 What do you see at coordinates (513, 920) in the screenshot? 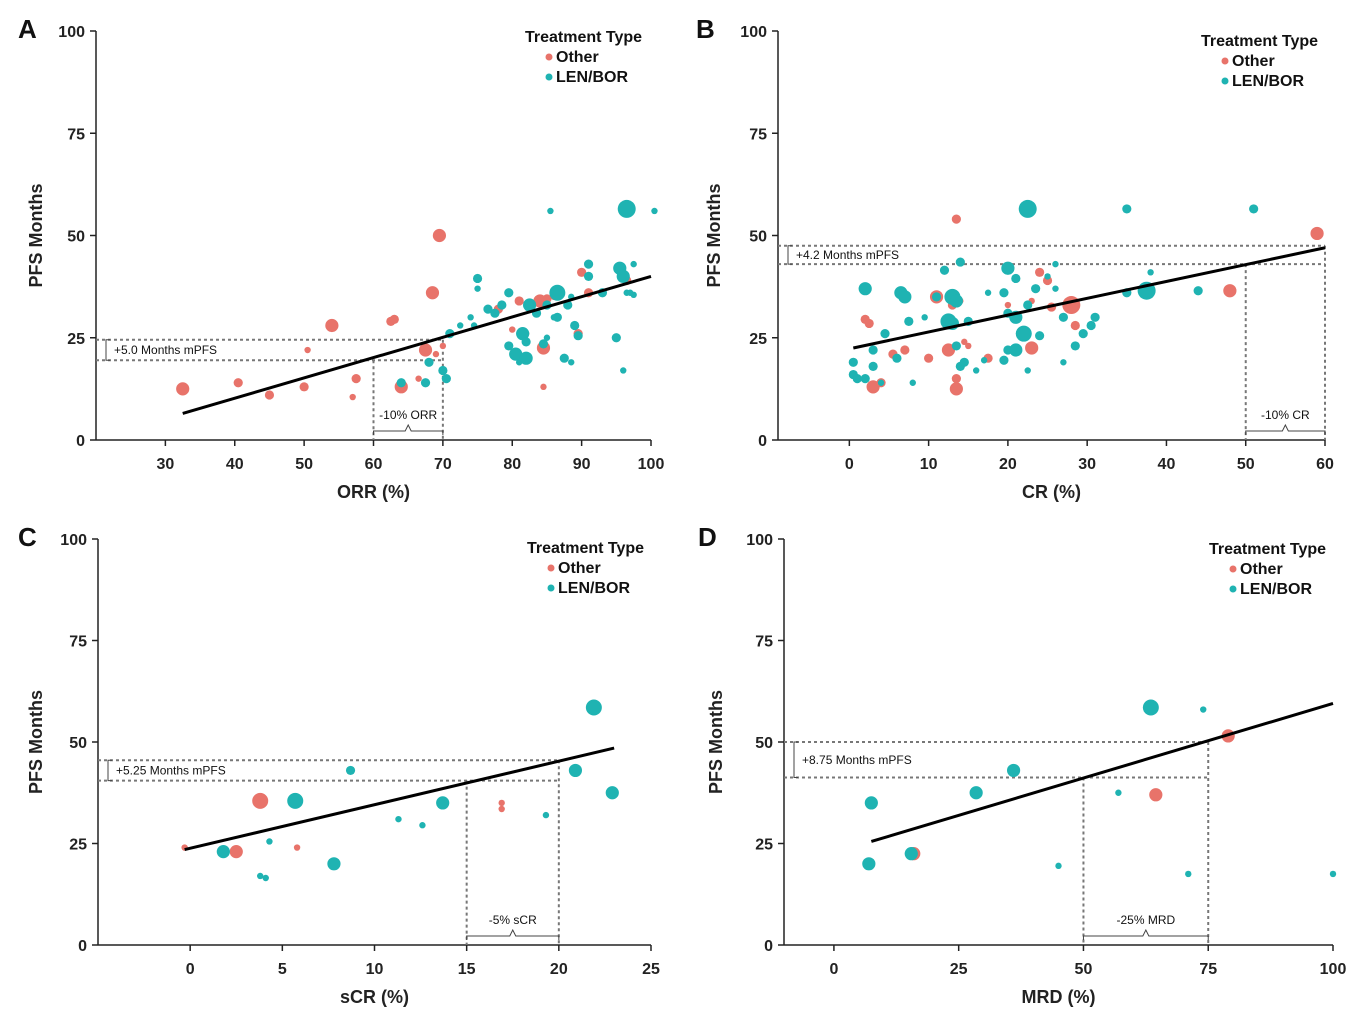
I see `x-annotation-label: -5% sCR` at bounding box center [513, 920].